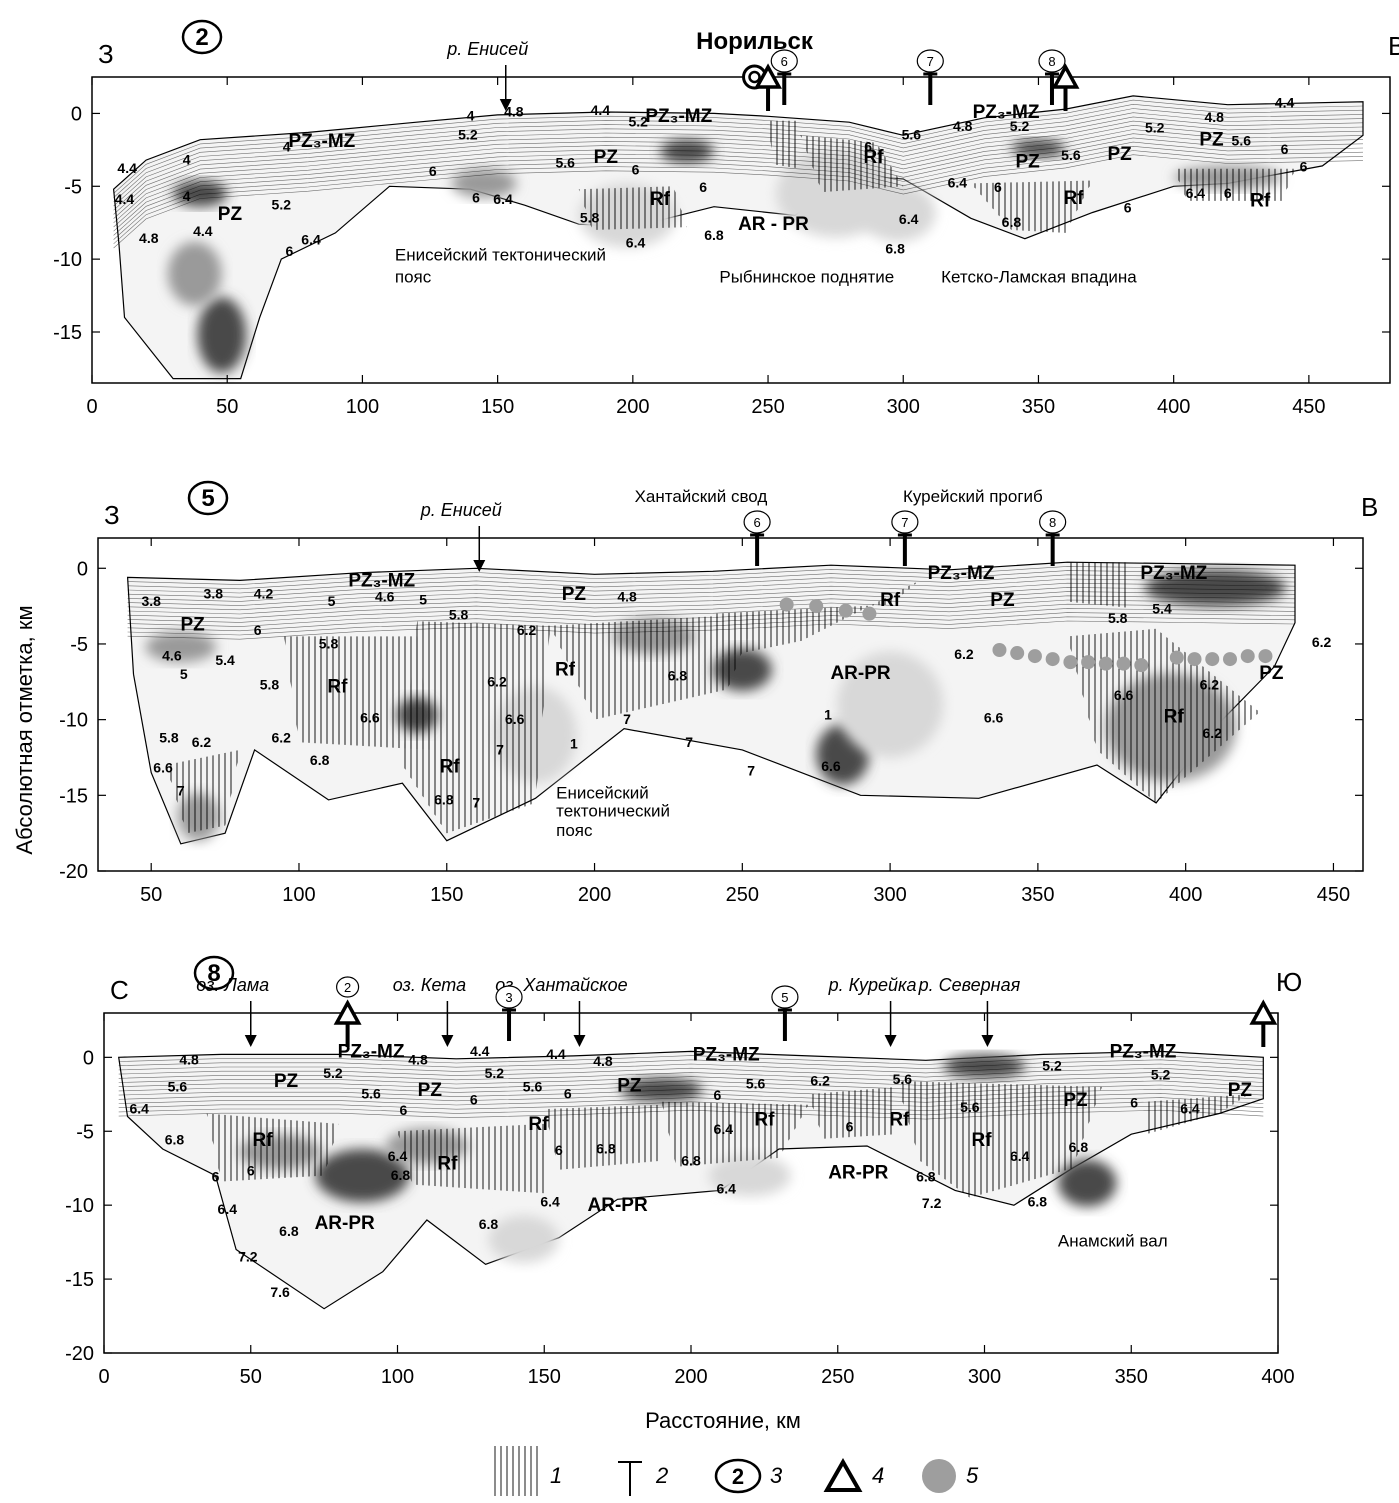 The image size is (1399, 1503). Describe the element at coordinates (515, 719) in the screenshot. I see `velocity-label: 6.6` at that location.